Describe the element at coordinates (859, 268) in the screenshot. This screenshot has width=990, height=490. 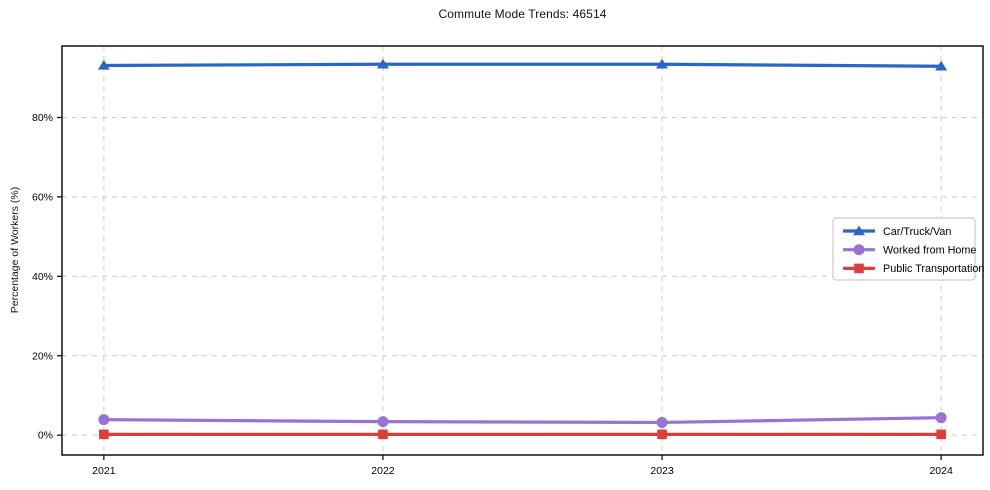
I see `square-icon` at that location.